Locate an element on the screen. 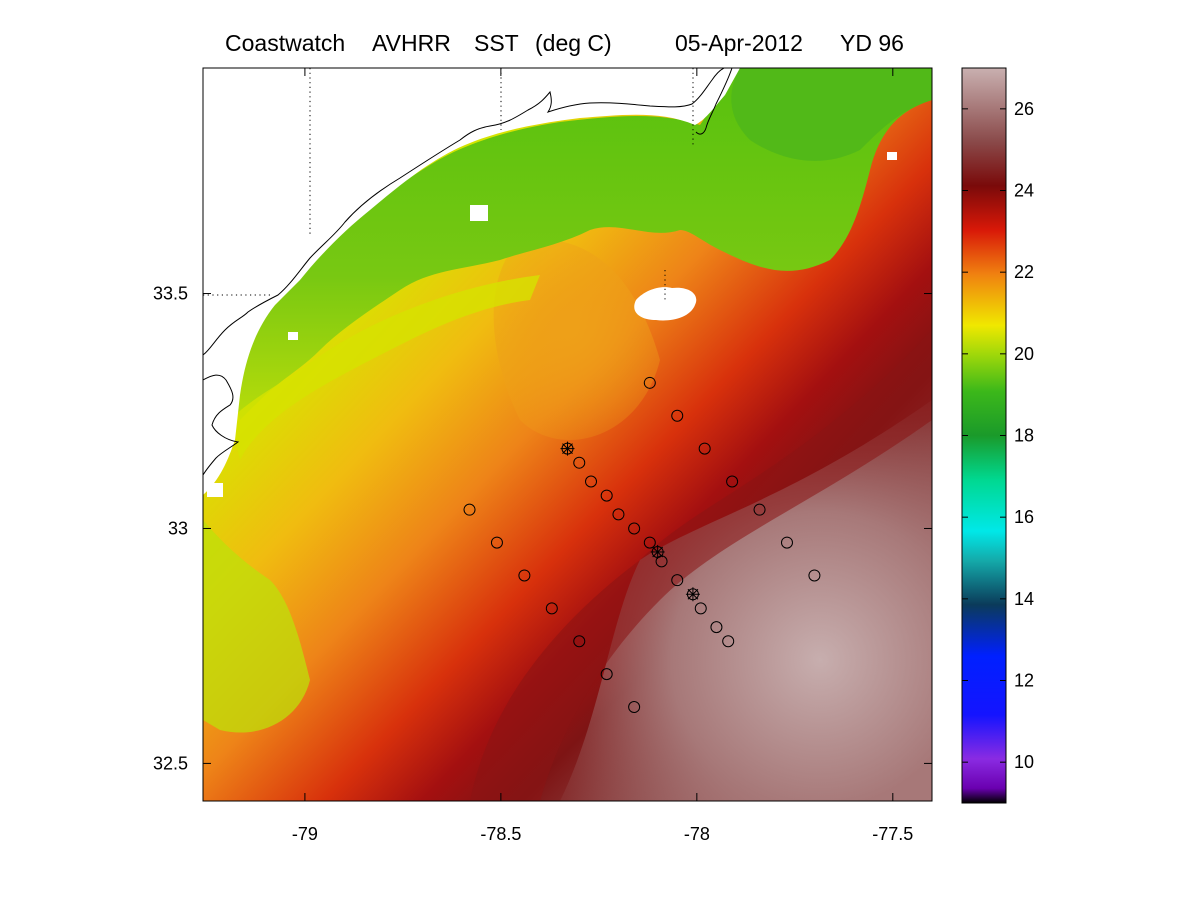 The width and height of the screenshot is (1200, 900). x-tick-label: -78 is located at coordinates (697, 834).